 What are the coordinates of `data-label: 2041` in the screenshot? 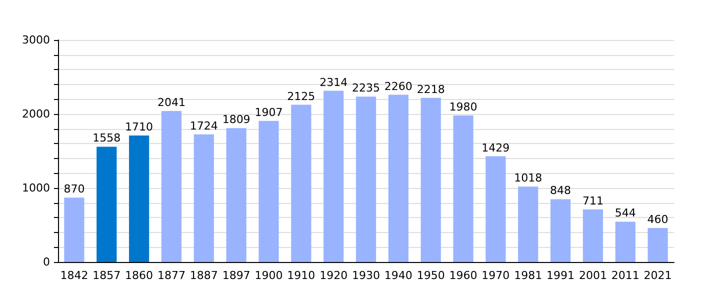 It's located at (171, 102).